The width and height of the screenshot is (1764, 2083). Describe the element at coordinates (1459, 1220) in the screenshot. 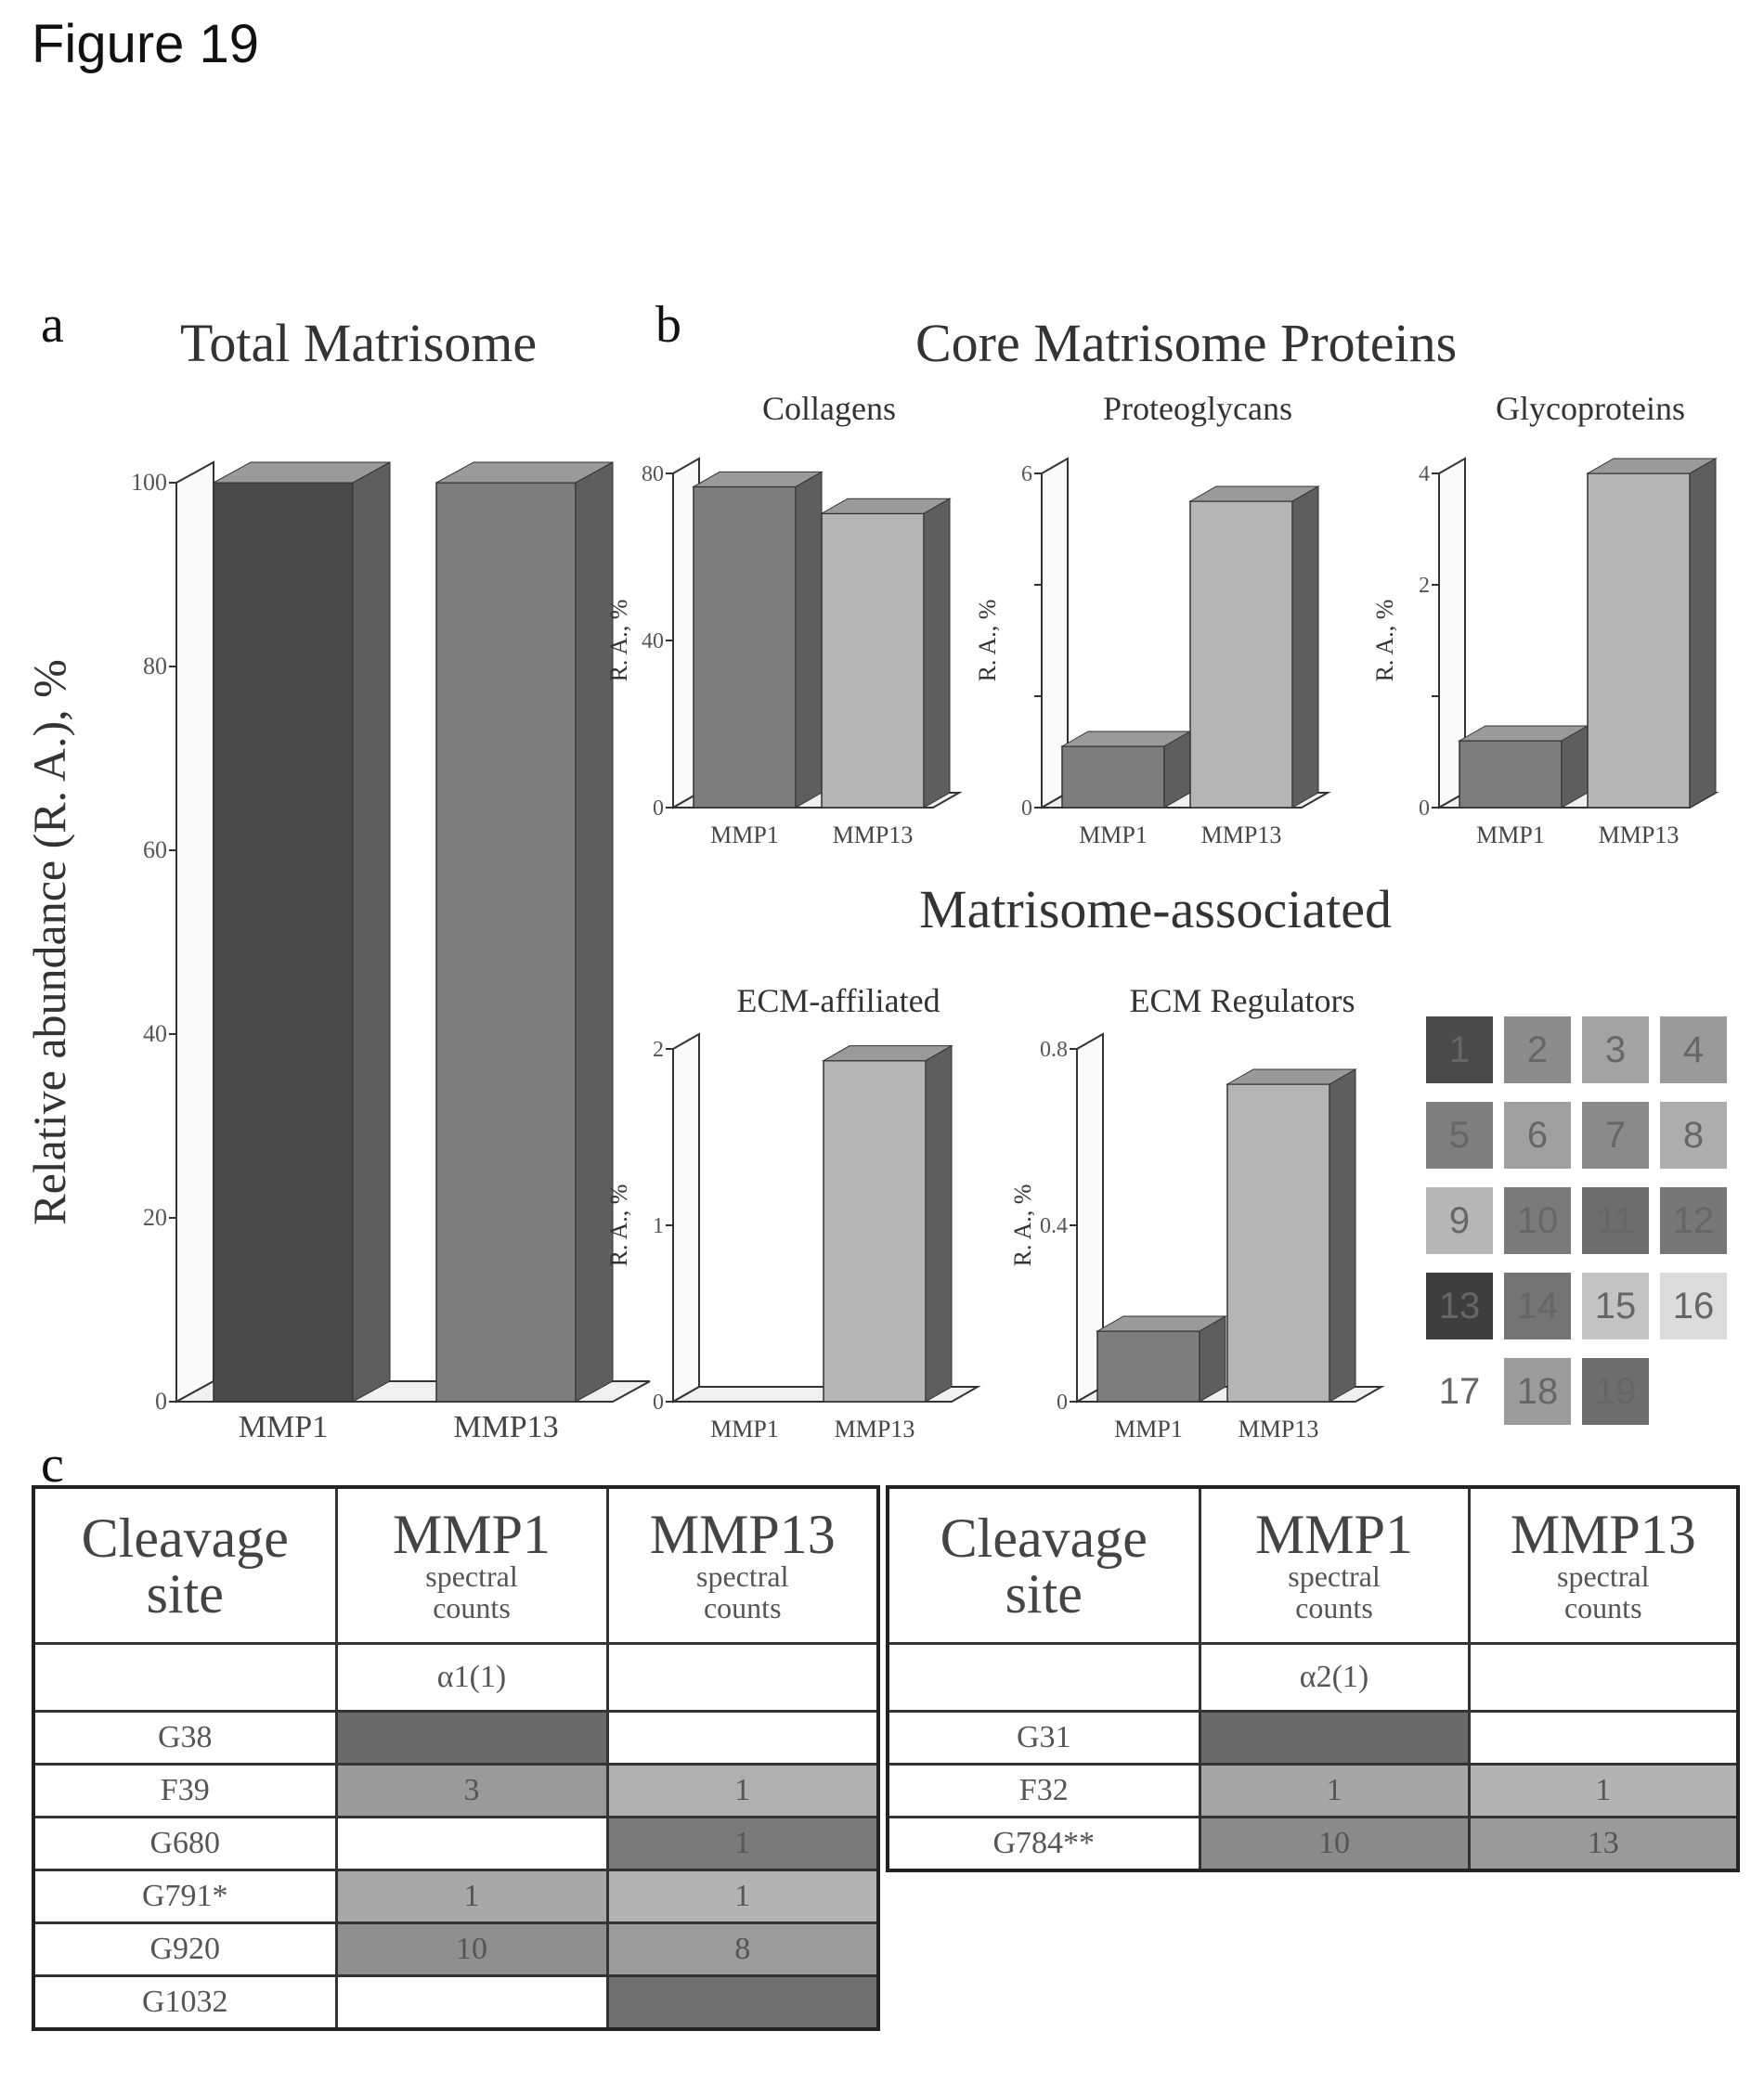

I see `legend-swatch: 9` at that location.